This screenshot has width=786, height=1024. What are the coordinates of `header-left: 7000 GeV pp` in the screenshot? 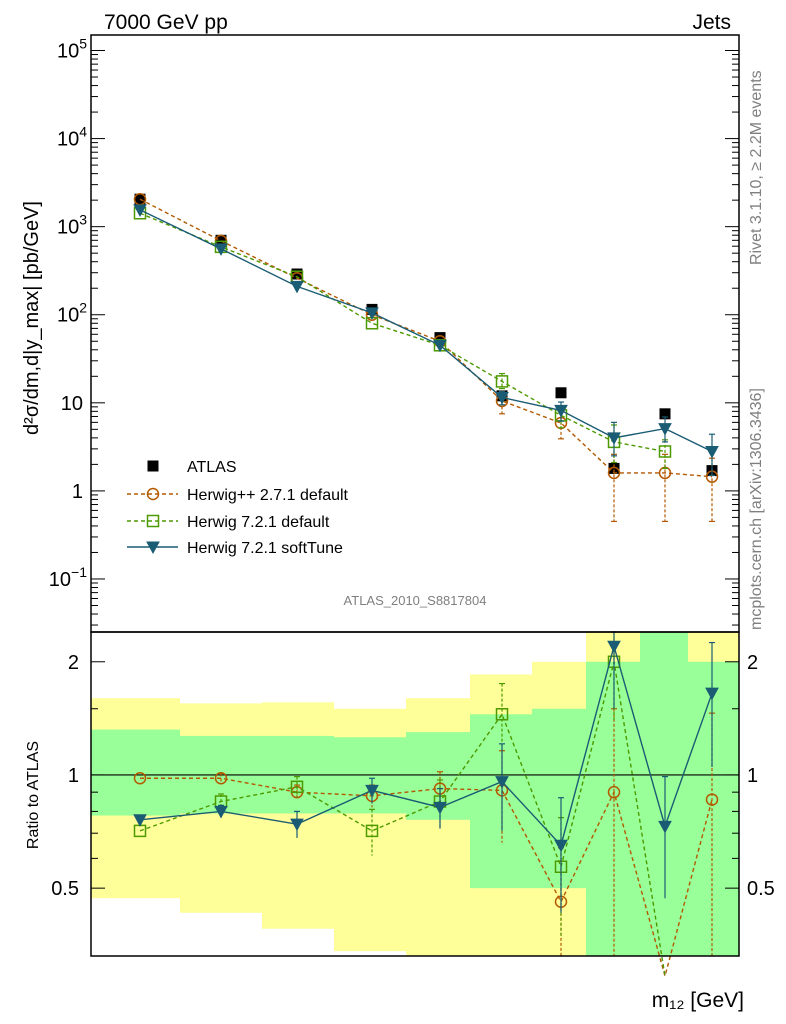 It's located at (166, 22).